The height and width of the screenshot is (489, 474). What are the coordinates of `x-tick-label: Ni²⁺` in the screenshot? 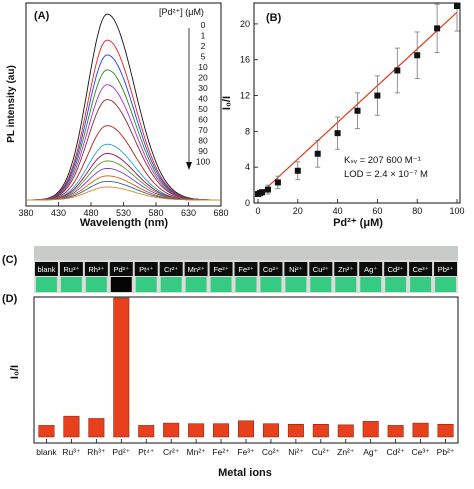 It's located at (296, 452).